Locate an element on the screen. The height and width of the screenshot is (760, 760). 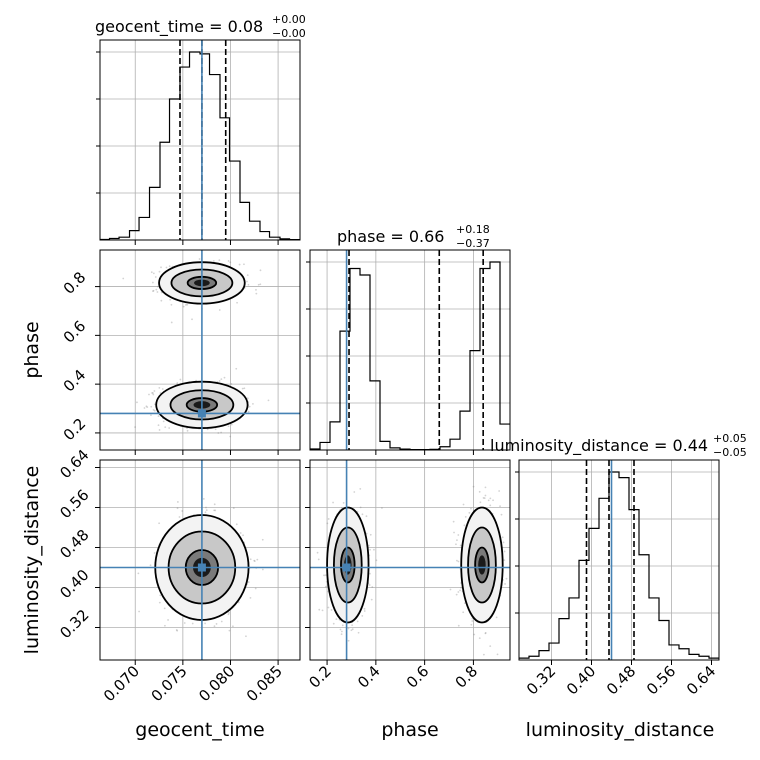
panel-2d-luminosity-distance-vs-geocent-time: 0.070 0.075 0.080 0.085 0.32 0.40 0.48 0.56 0.64 is located at coordinates (178, 575).